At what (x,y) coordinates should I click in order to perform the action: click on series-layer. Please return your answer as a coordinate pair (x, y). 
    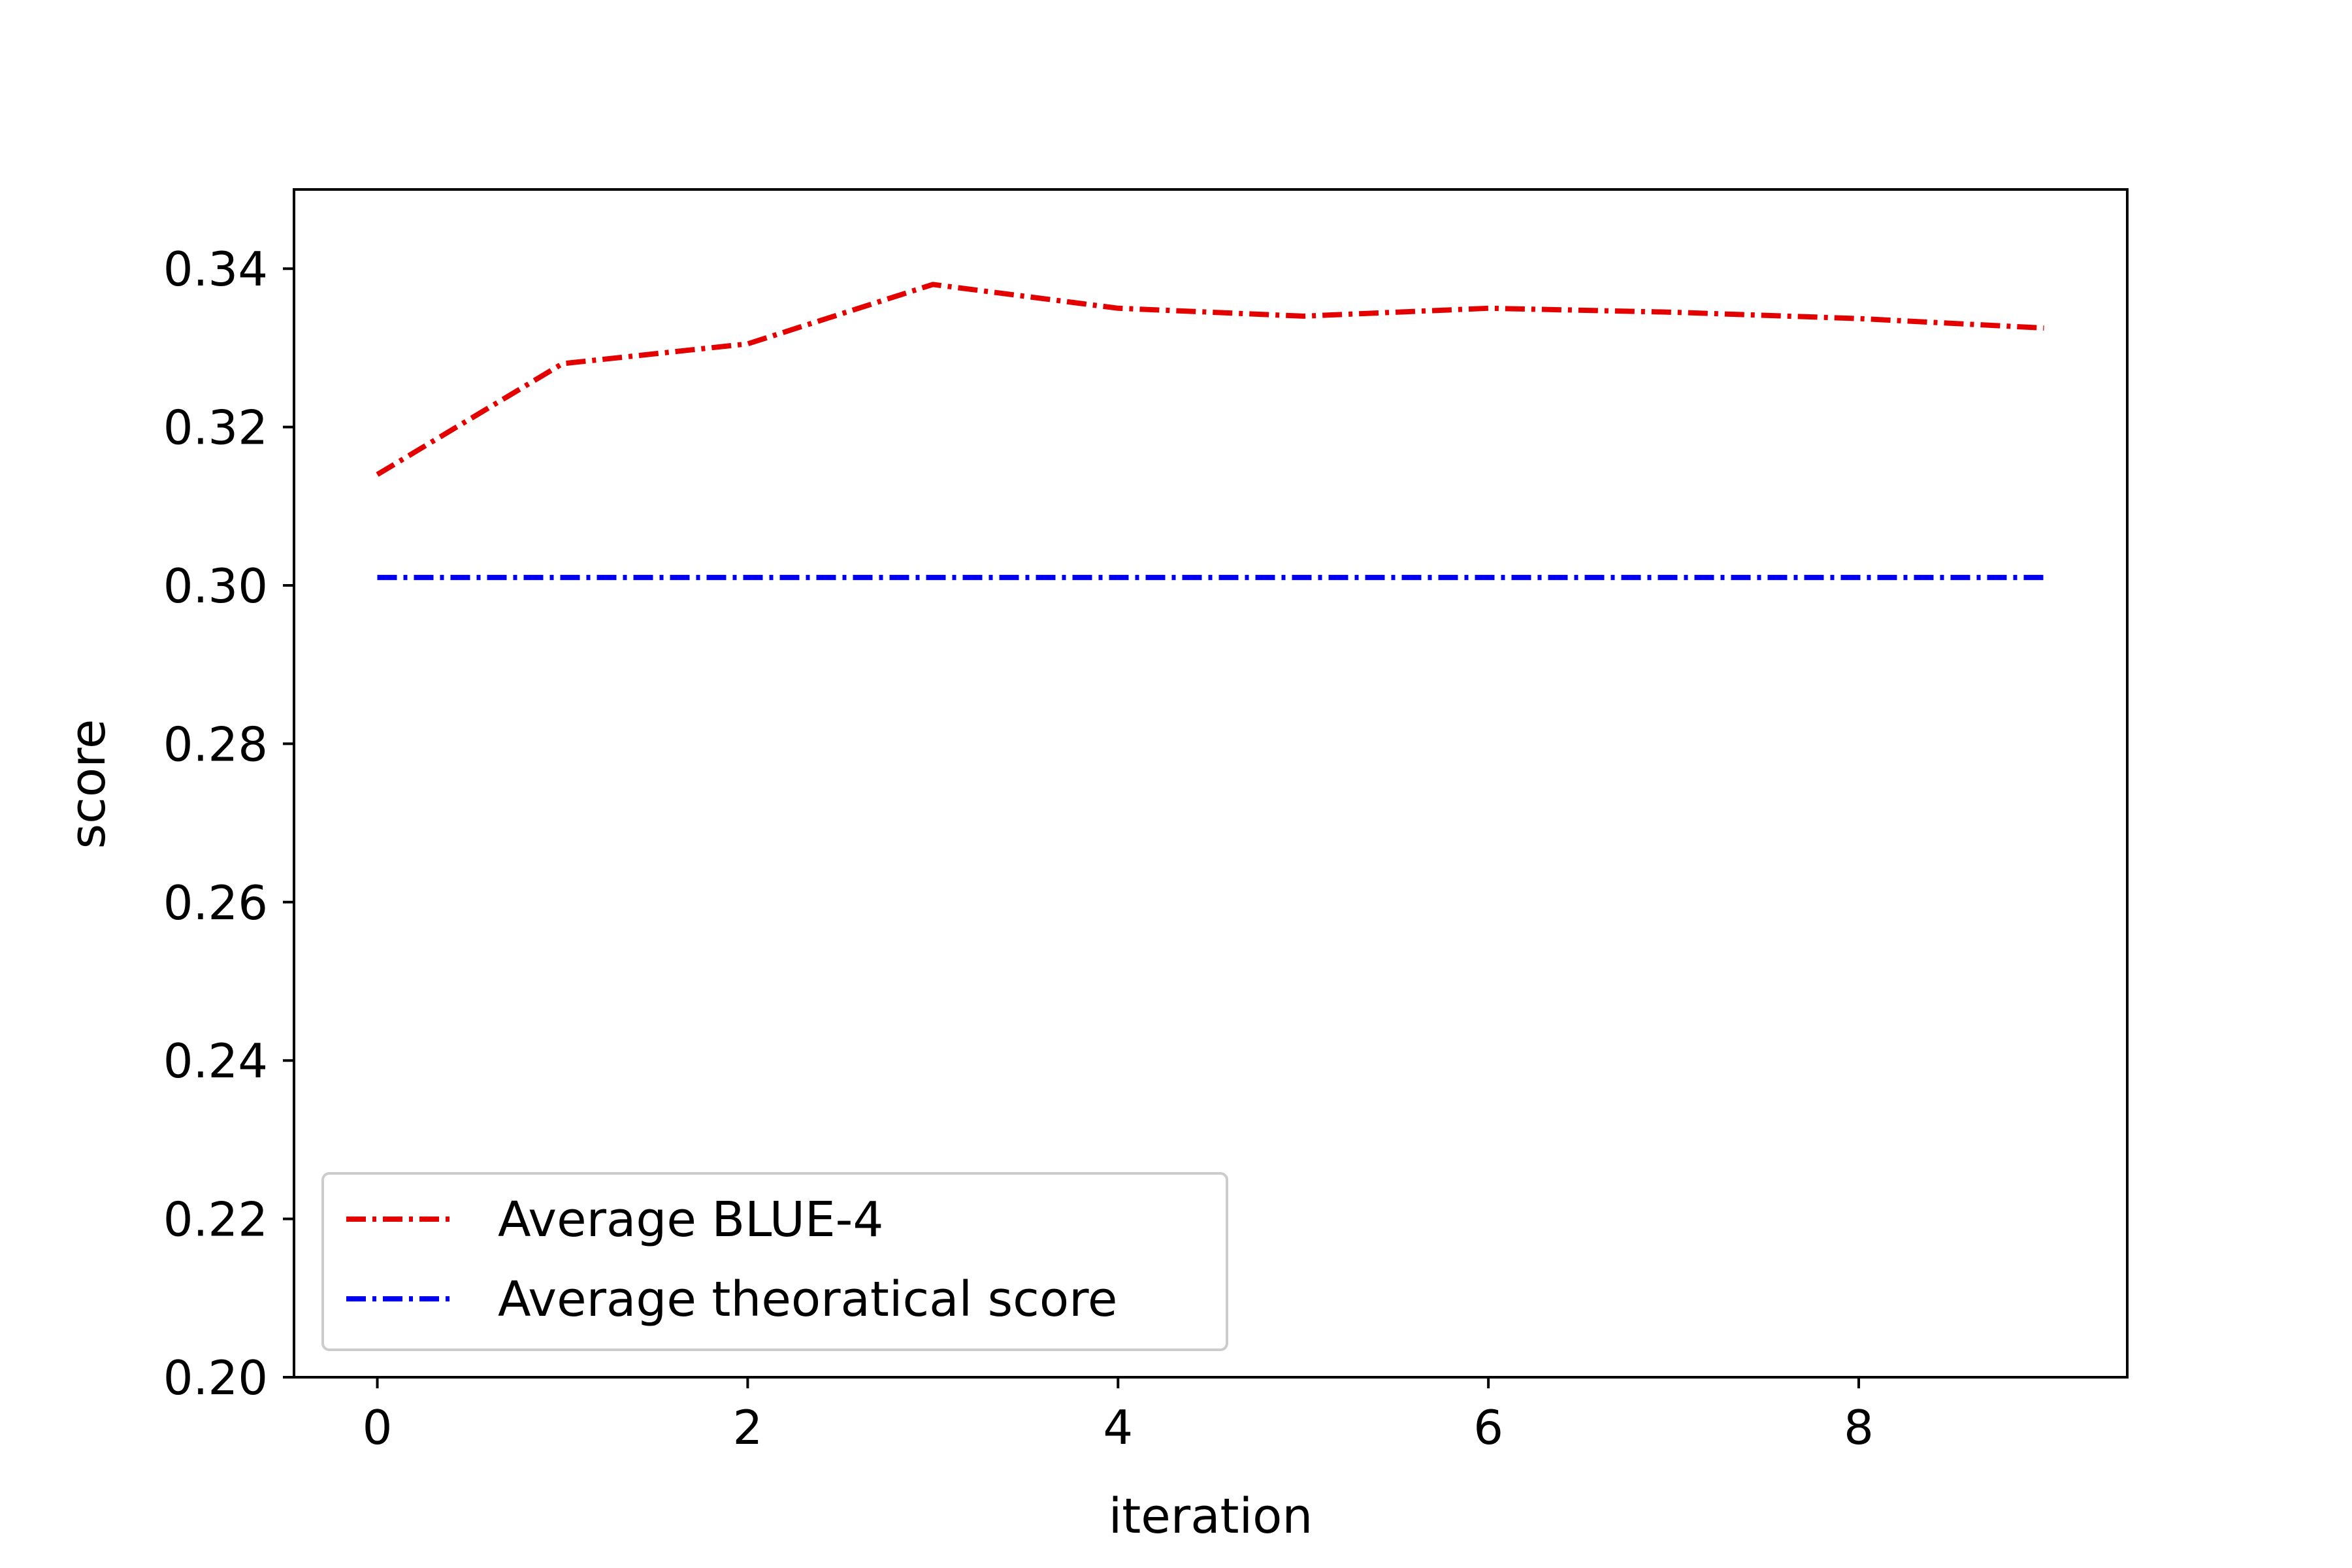
    Looking at the image, I should click on (1210, 431).